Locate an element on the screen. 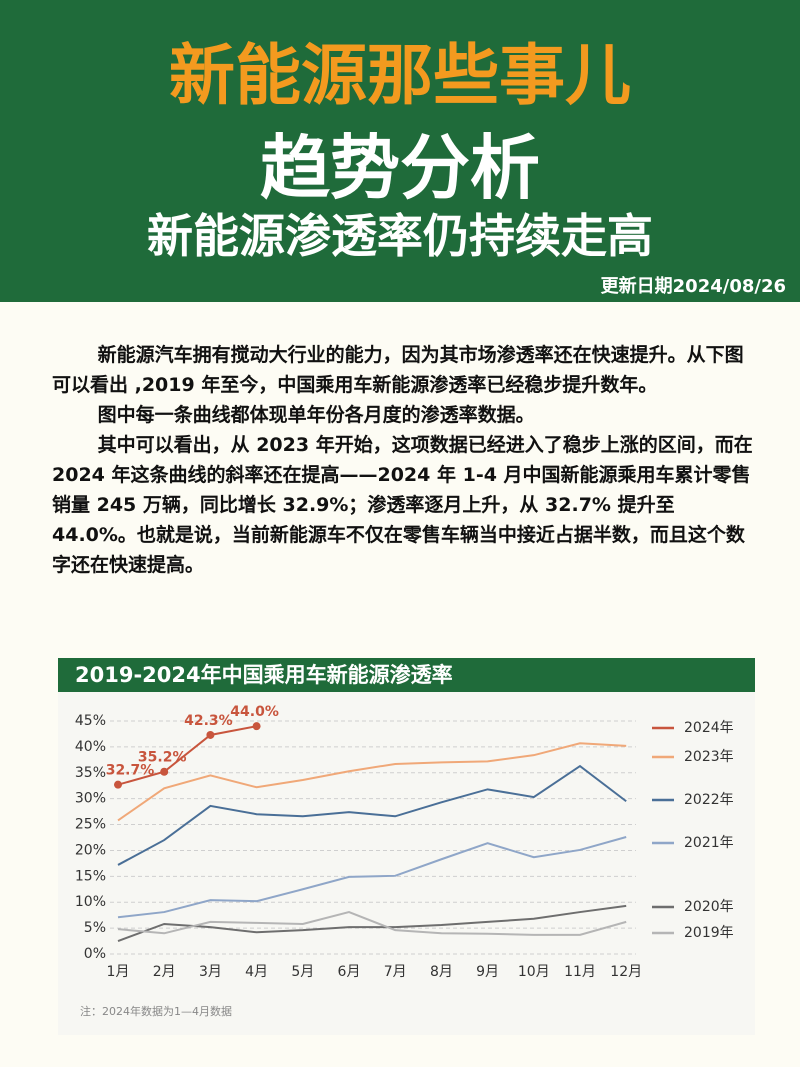 The width and height of the screenshot is (800, 1067). legend-label: 2022年 is located at coordinates (709, 800).